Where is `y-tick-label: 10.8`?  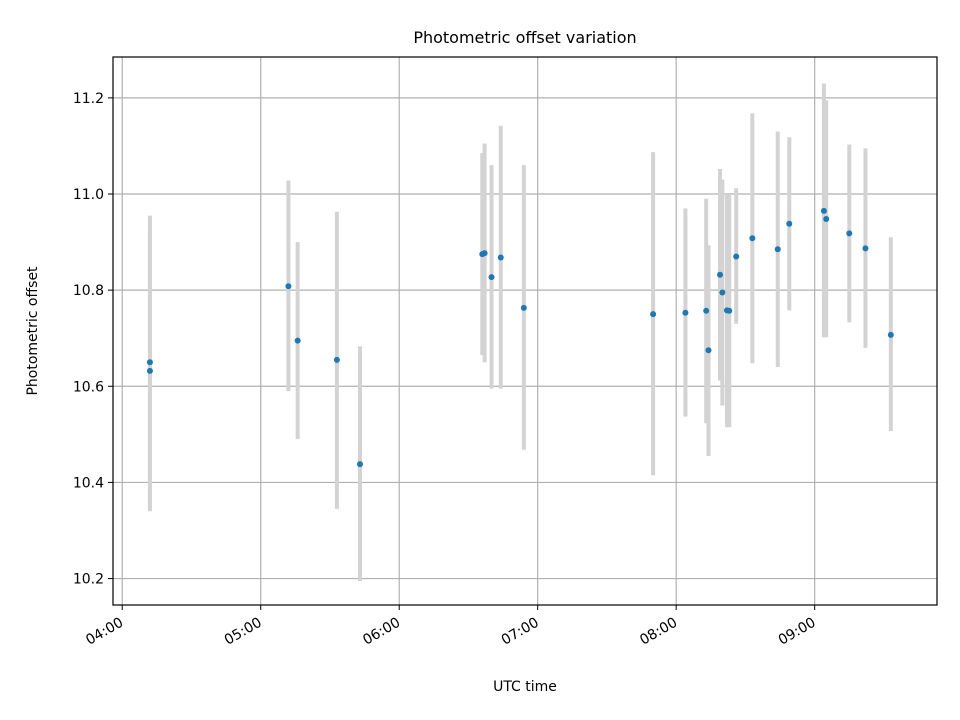
y-tick-label: 10.8 is located at coordinates (88, 291).